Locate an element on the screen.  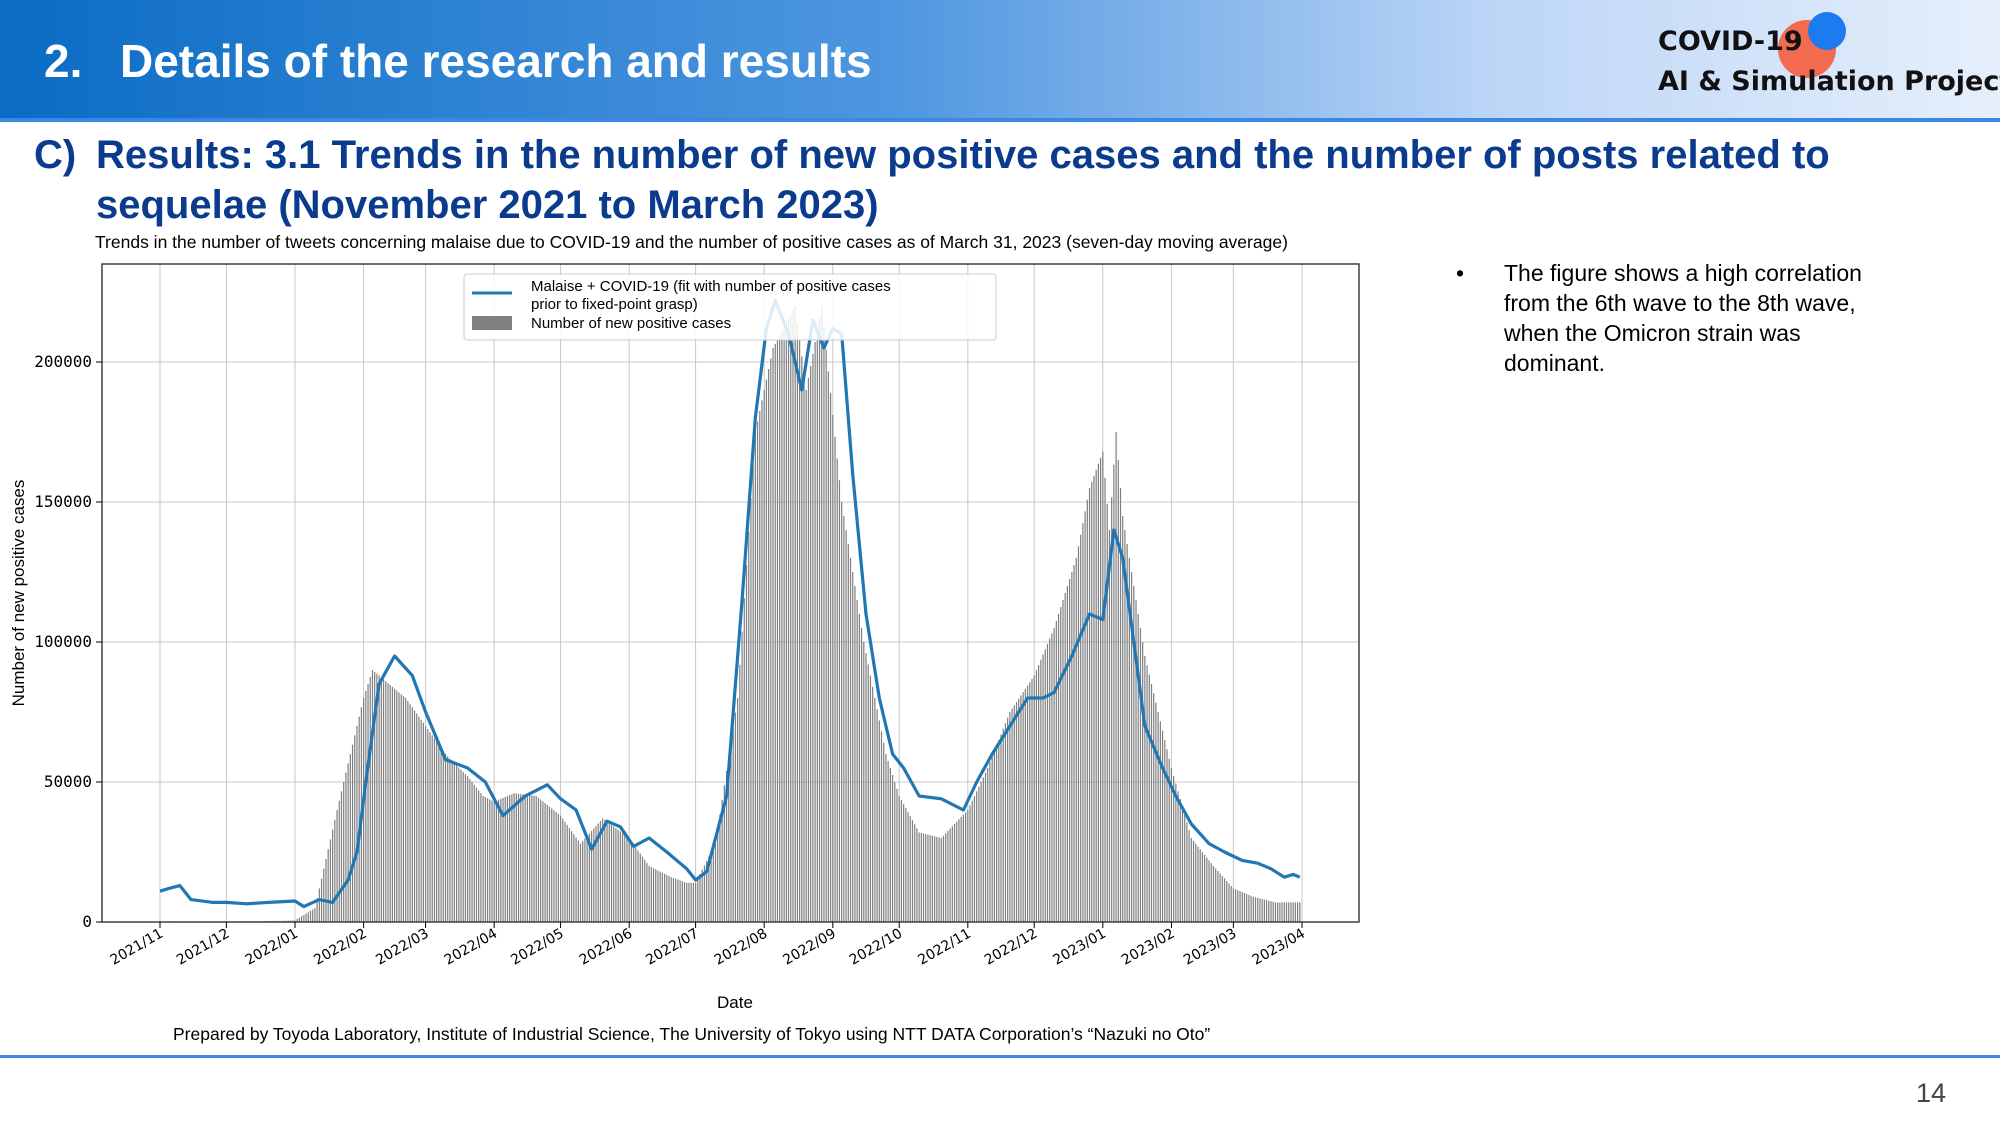
logo-line-1: COVID-19 is located at coordinates (1730, 41).